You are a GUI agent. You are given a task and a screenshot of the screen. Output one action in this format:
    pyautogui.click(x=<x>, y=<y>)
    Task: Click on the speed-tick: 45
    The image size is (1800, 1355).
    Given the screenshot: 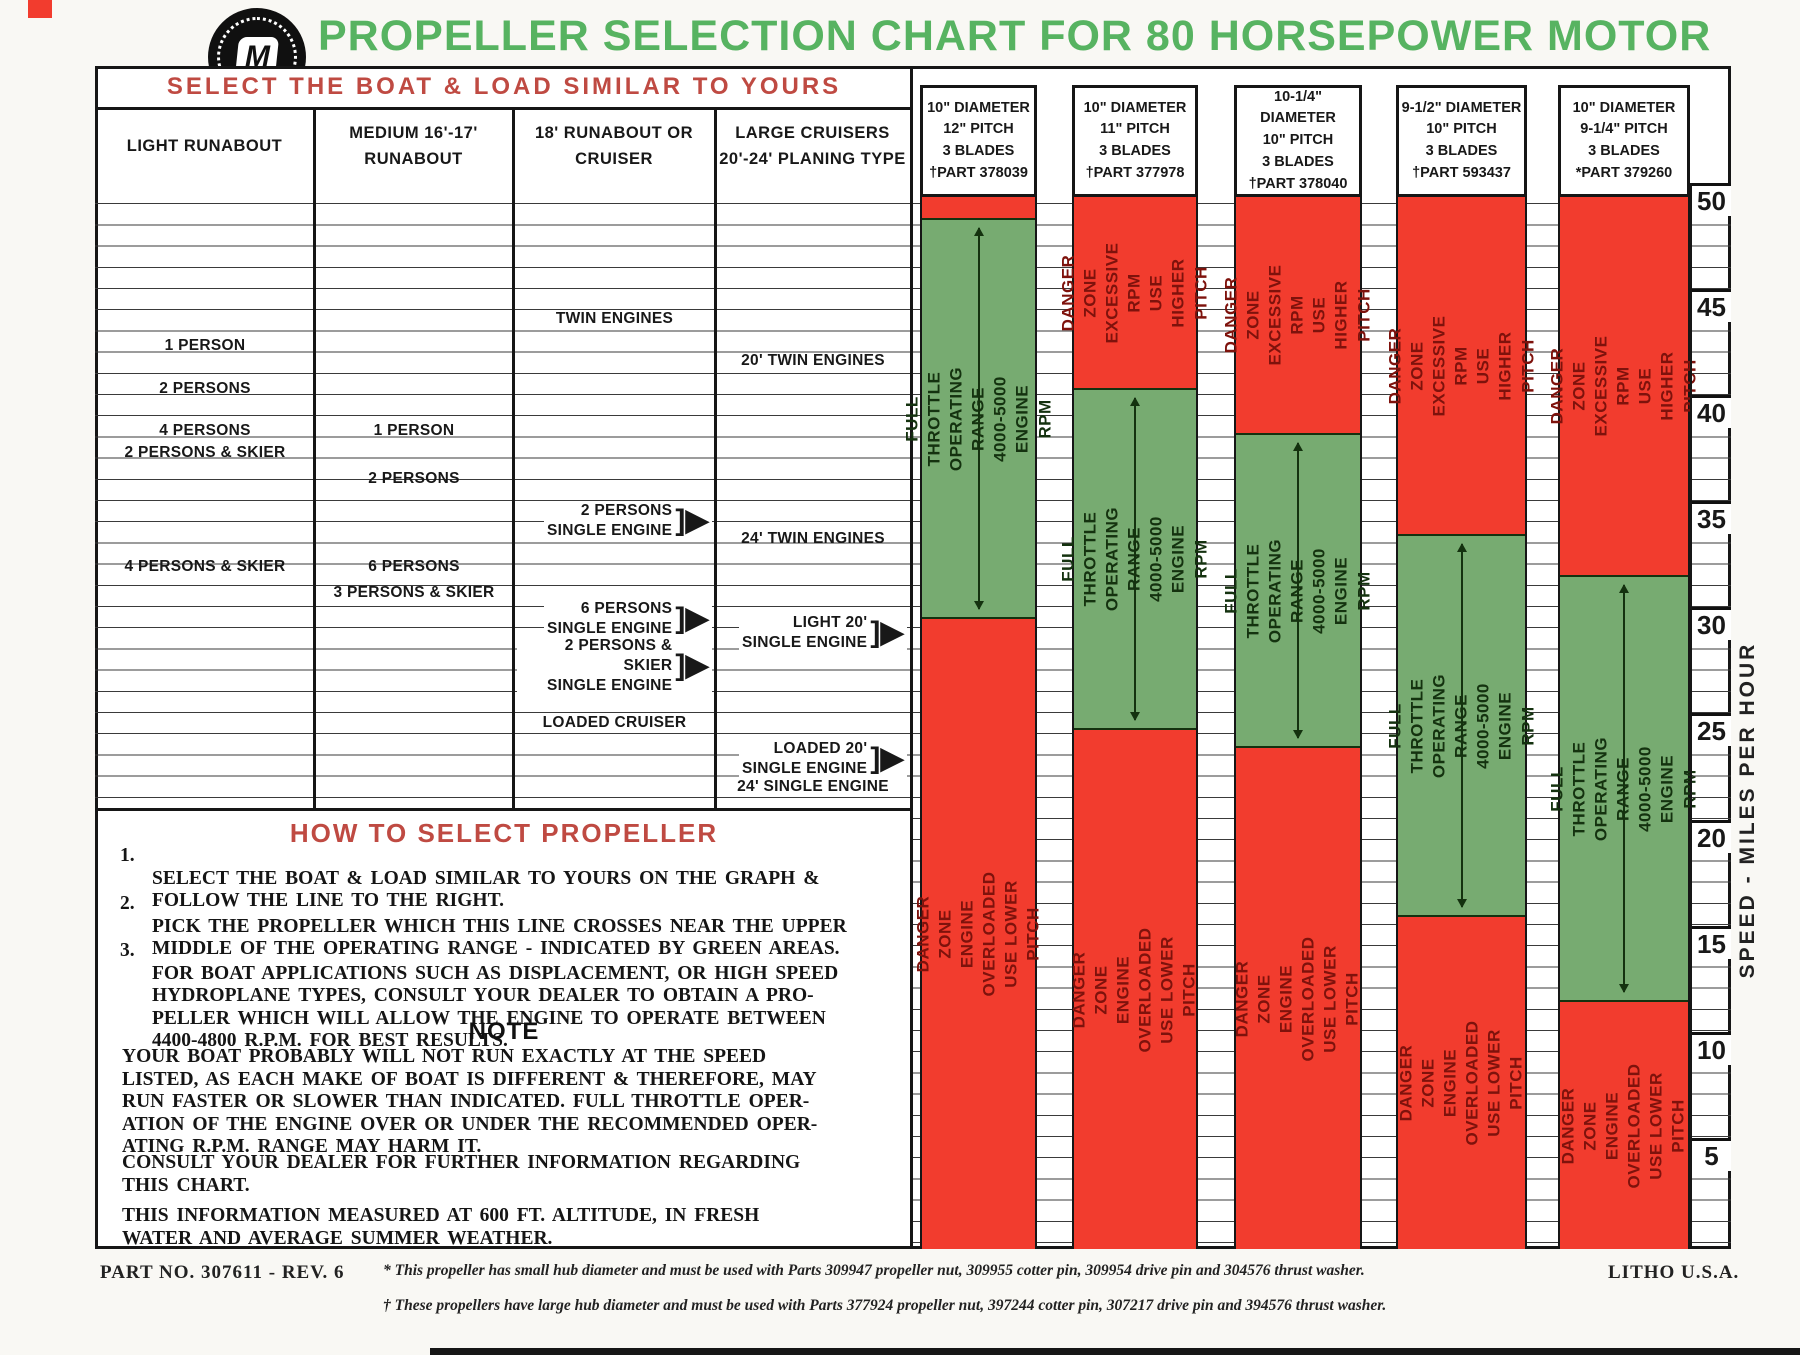 What is the action you would take?
    pyautogui.click(x=1711, y=305)
    